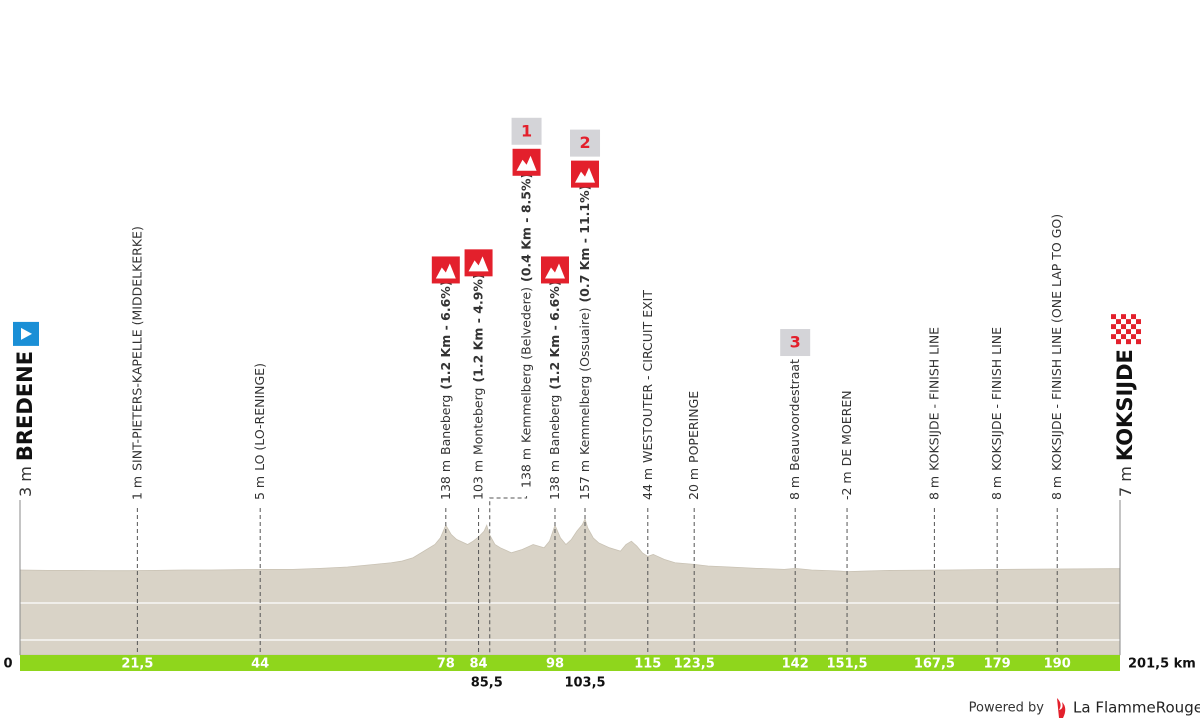 The height and width of the screenshot is (725, 1200). Describe the element at coordinates (646, 376) in the screenshot. I see `waypoint-name: WESTOUTER - CIRCUIT EXIT` at that location.